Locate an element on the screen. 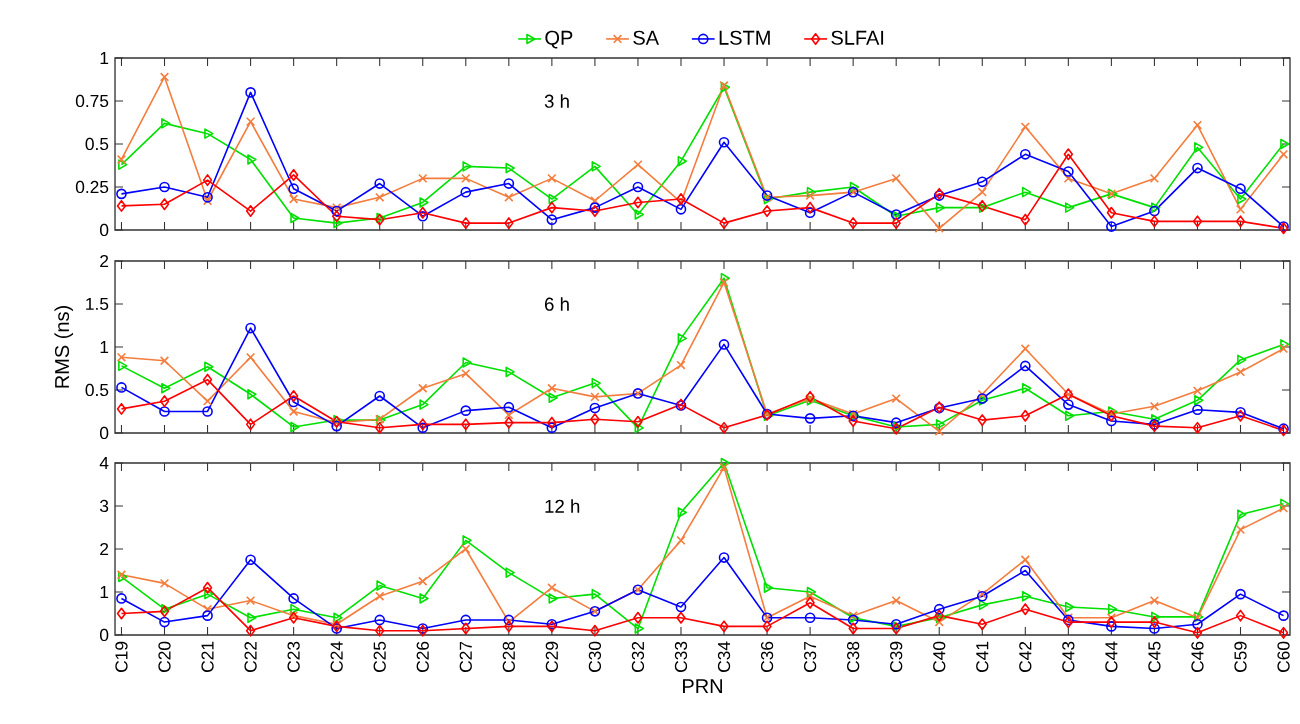 Image resolution: width=1300 pixels, height=724 pixels. y-tick-label: 0 is located at coordinates (104, 433).